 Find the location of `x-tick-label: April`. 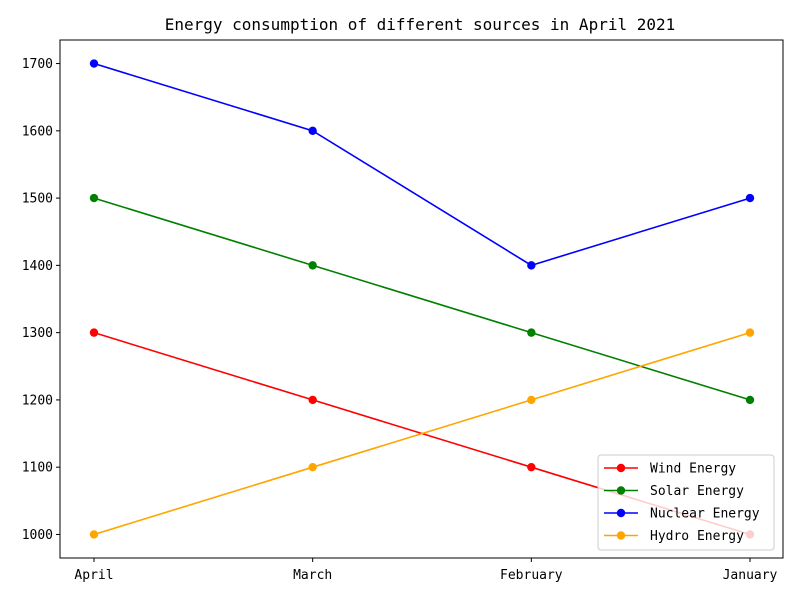

x-tick-label: April is located at coordinates (93, 575).